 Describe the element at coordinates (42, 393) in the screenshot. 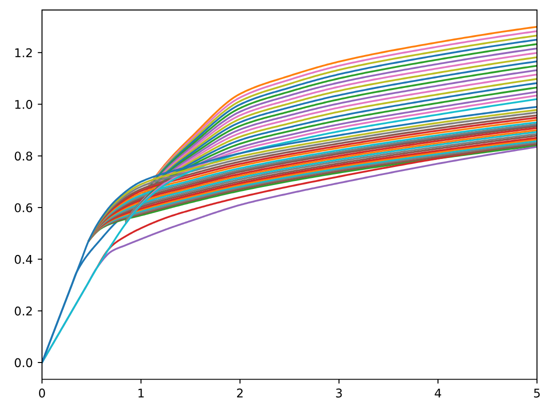

I see `x-tick-label: 0` at that location.